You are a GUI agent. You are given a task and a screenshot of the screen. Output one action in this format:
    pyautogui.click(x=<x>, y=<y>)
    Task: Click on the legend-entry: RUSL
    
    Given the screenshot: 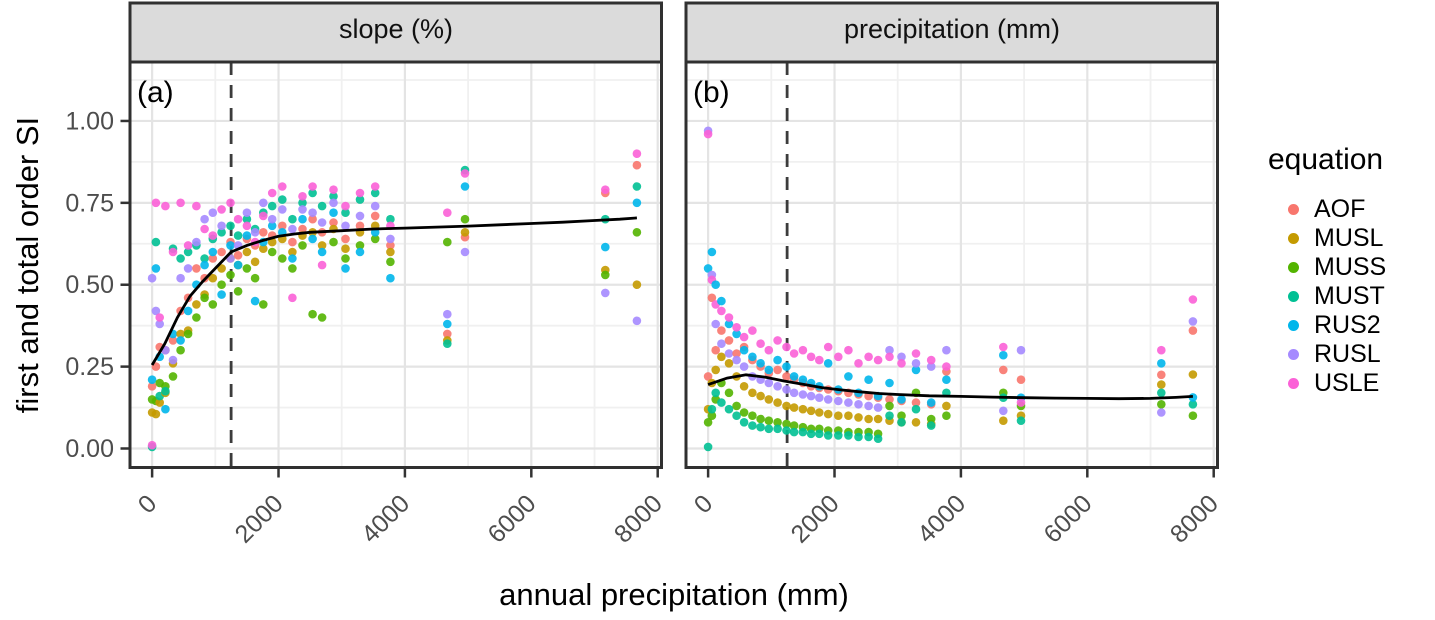 What is the action you would take?
    pyautogui.click(x=1326, y=354)
    